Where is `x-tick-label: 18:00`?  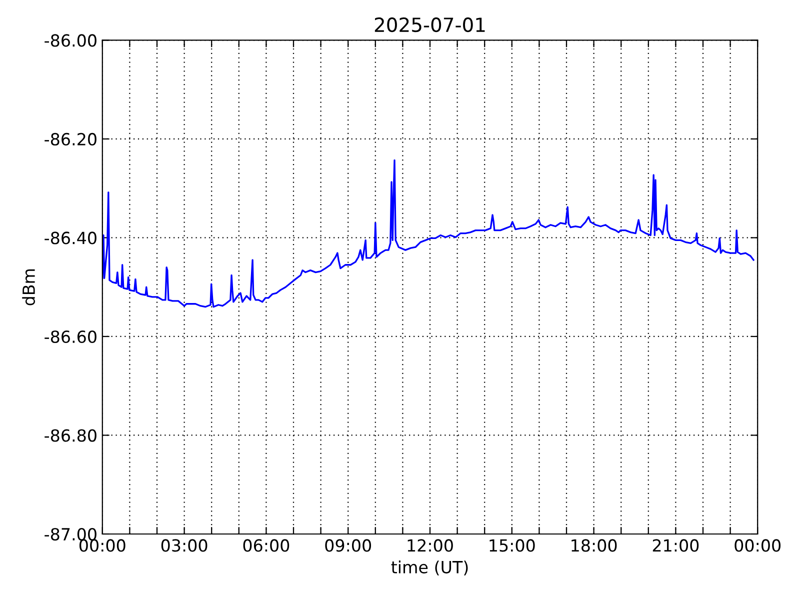
x-tick-label: 18:00 is located at coordinates (594, 545).